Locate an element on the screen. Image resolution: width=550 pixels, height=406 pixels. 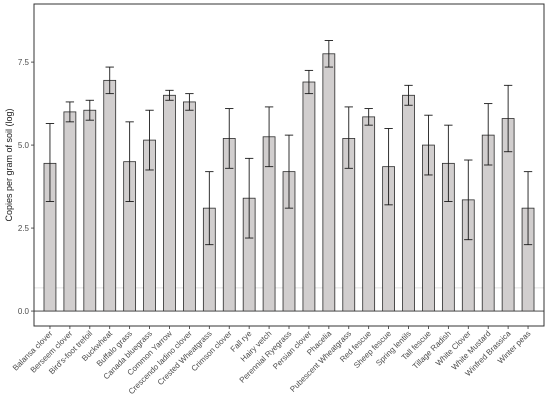
y-tick-label: 0.0 is located at coordinates (24, 311).